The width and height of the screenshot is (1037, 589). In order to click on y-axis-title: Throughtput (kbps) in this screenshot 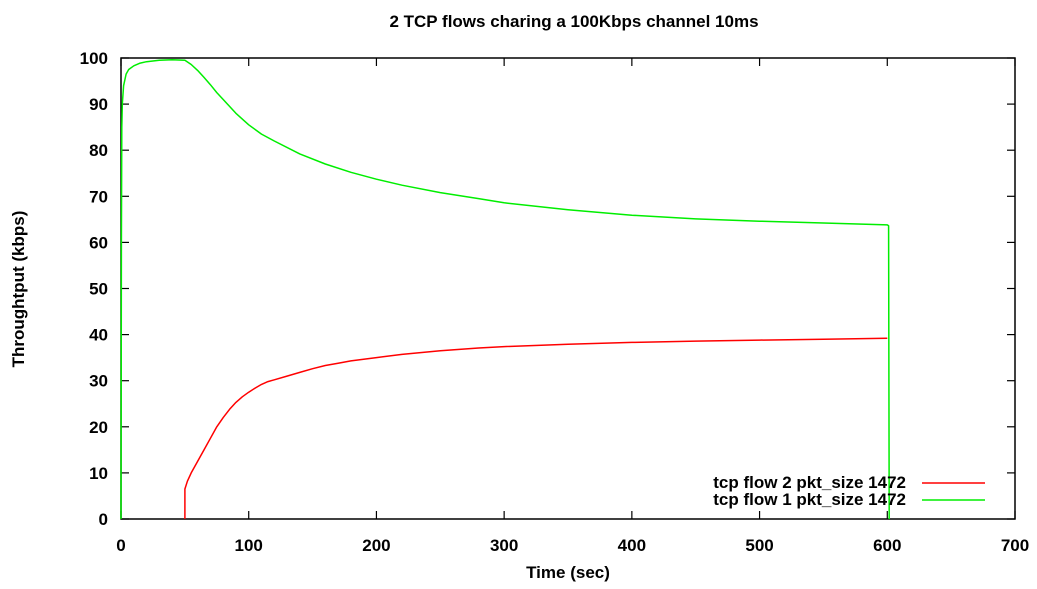, I will do `click(18, 289)`.